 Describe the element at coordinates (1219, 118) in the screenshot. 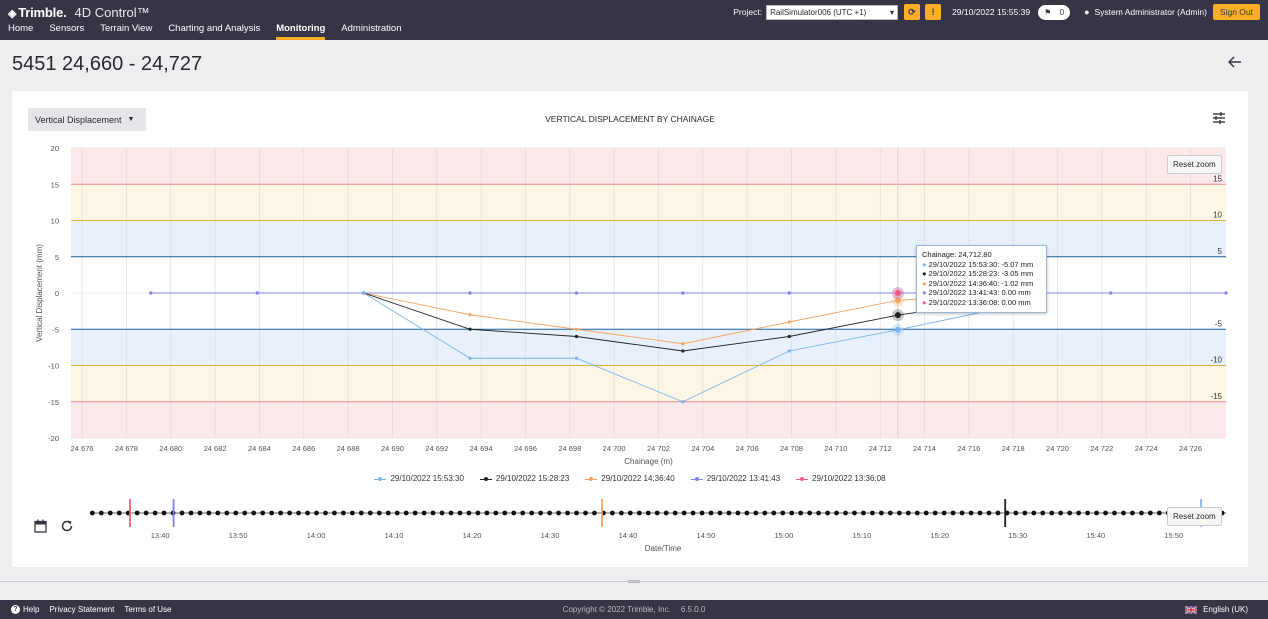

I see `tune-settings-icon` at that location.